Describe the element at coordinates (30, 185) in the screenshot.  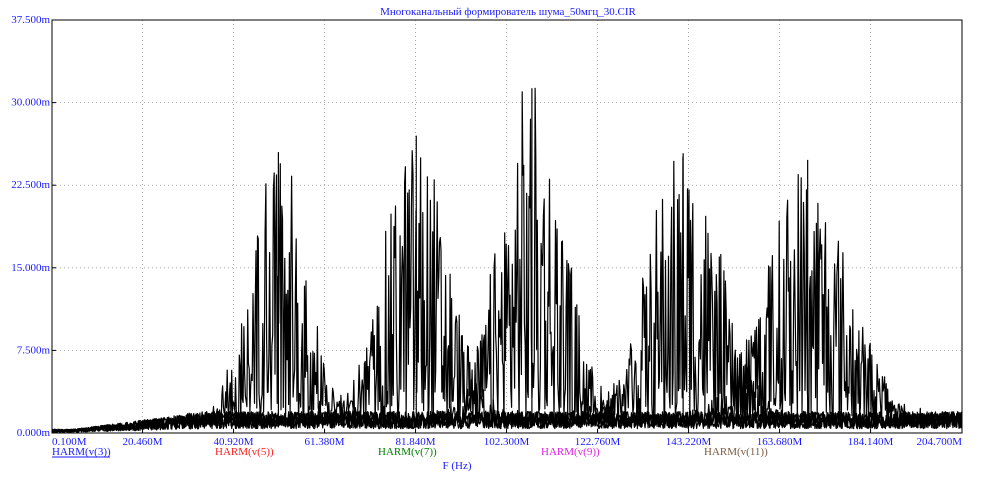
I see `y-tick-label: 22.500m` at that location.